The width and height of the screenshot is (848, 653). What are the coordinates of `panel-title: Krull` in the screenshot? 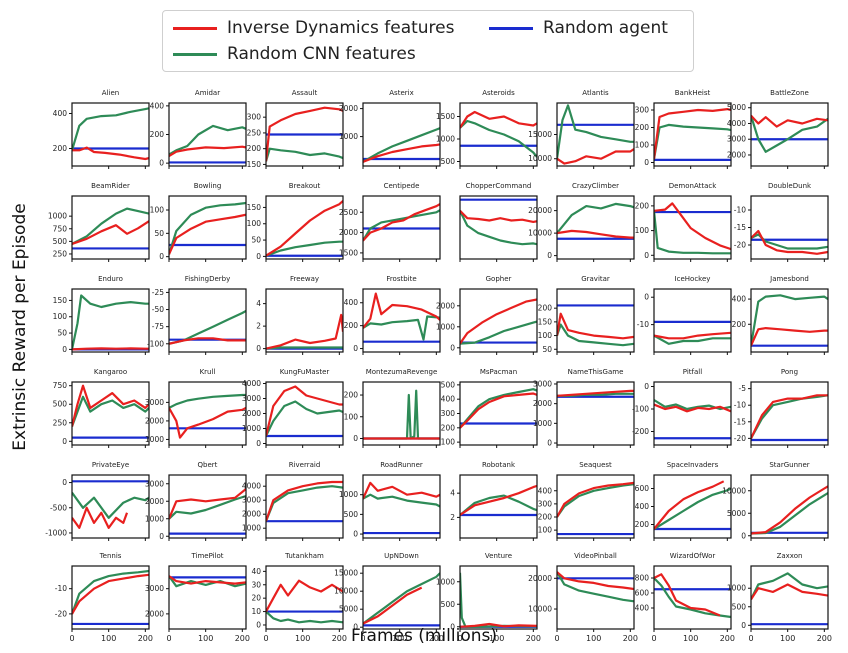 It's located at (208, 372).